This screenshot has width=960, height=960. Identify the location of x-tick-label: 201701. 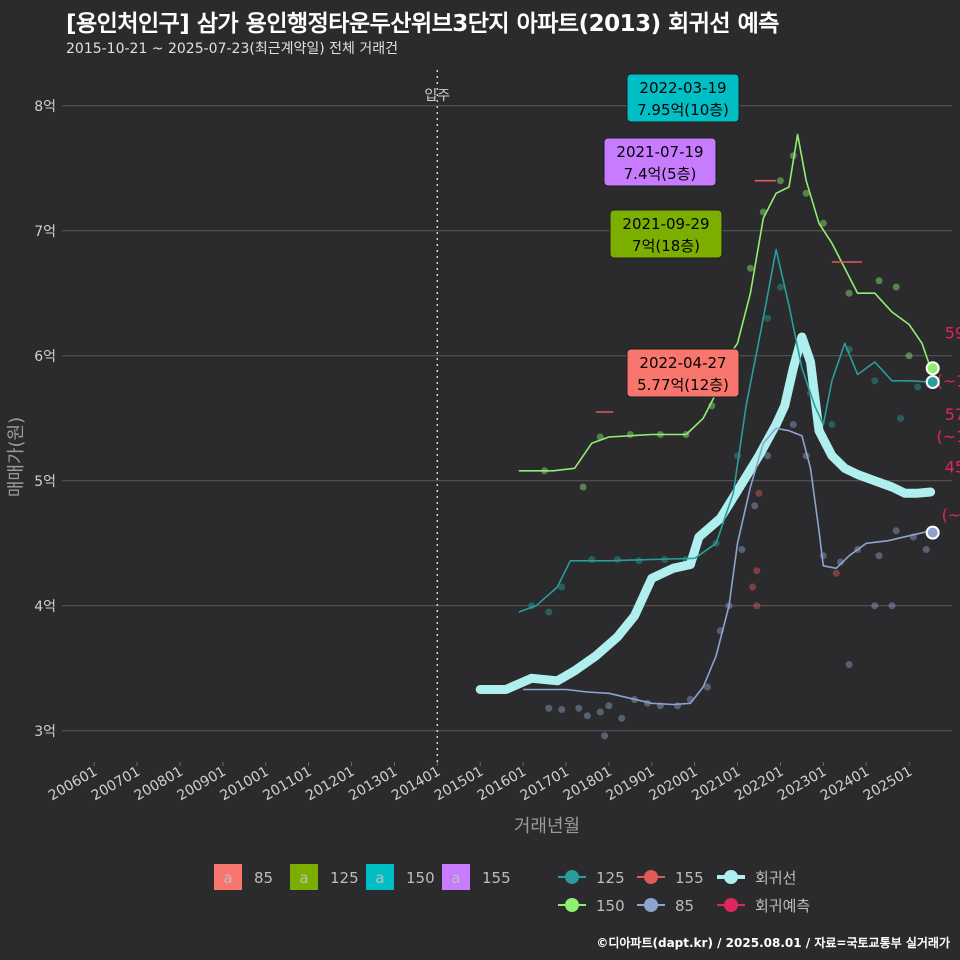
(545, 784).